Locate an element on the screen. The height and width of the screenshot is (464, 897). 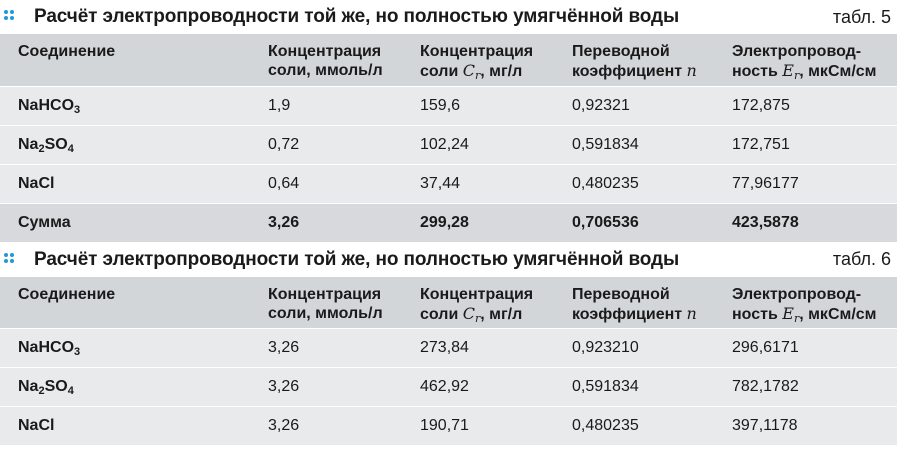
value-cell: 296,6171 is located at coordinates (805, 348).